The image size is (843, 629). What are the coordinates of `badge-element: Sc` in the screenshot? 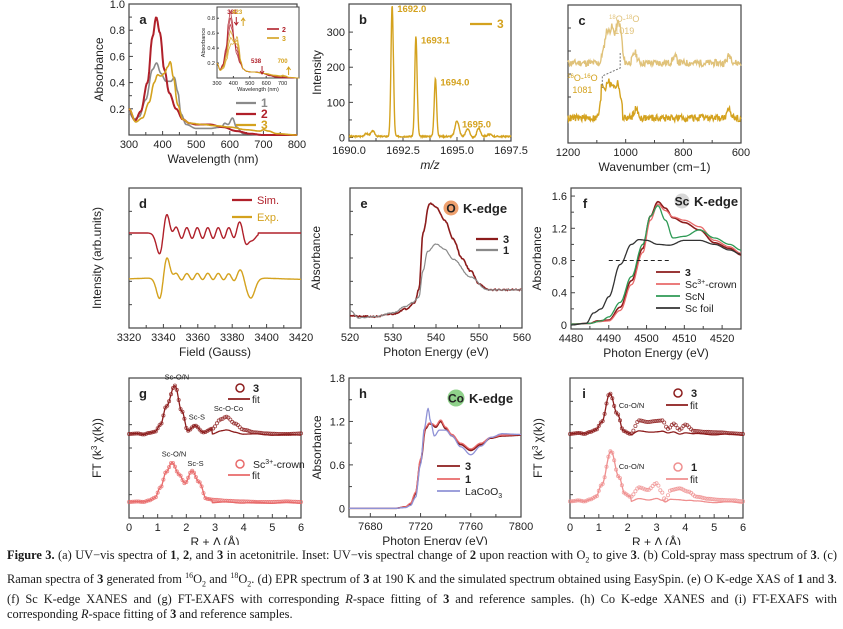 It's located at (682, 202).